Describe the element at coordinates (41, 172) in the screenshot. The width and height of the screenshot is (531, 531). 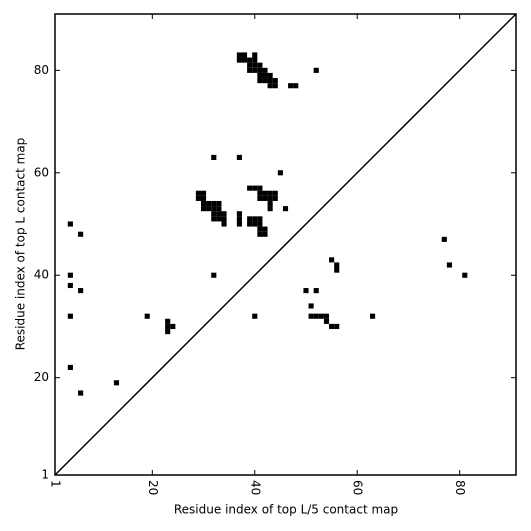
I see `y-tick-label: 60` at that location.